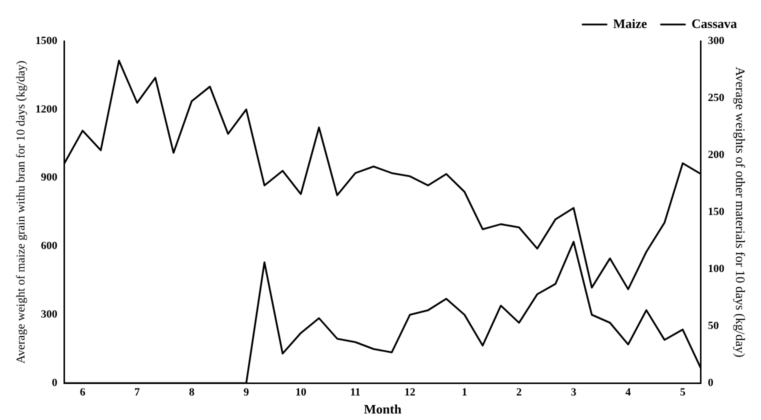  What do you see at coordinates (46, 40) in the screenshot?
I see `y-tick-label: 1500` at bounding box center [46, 40].